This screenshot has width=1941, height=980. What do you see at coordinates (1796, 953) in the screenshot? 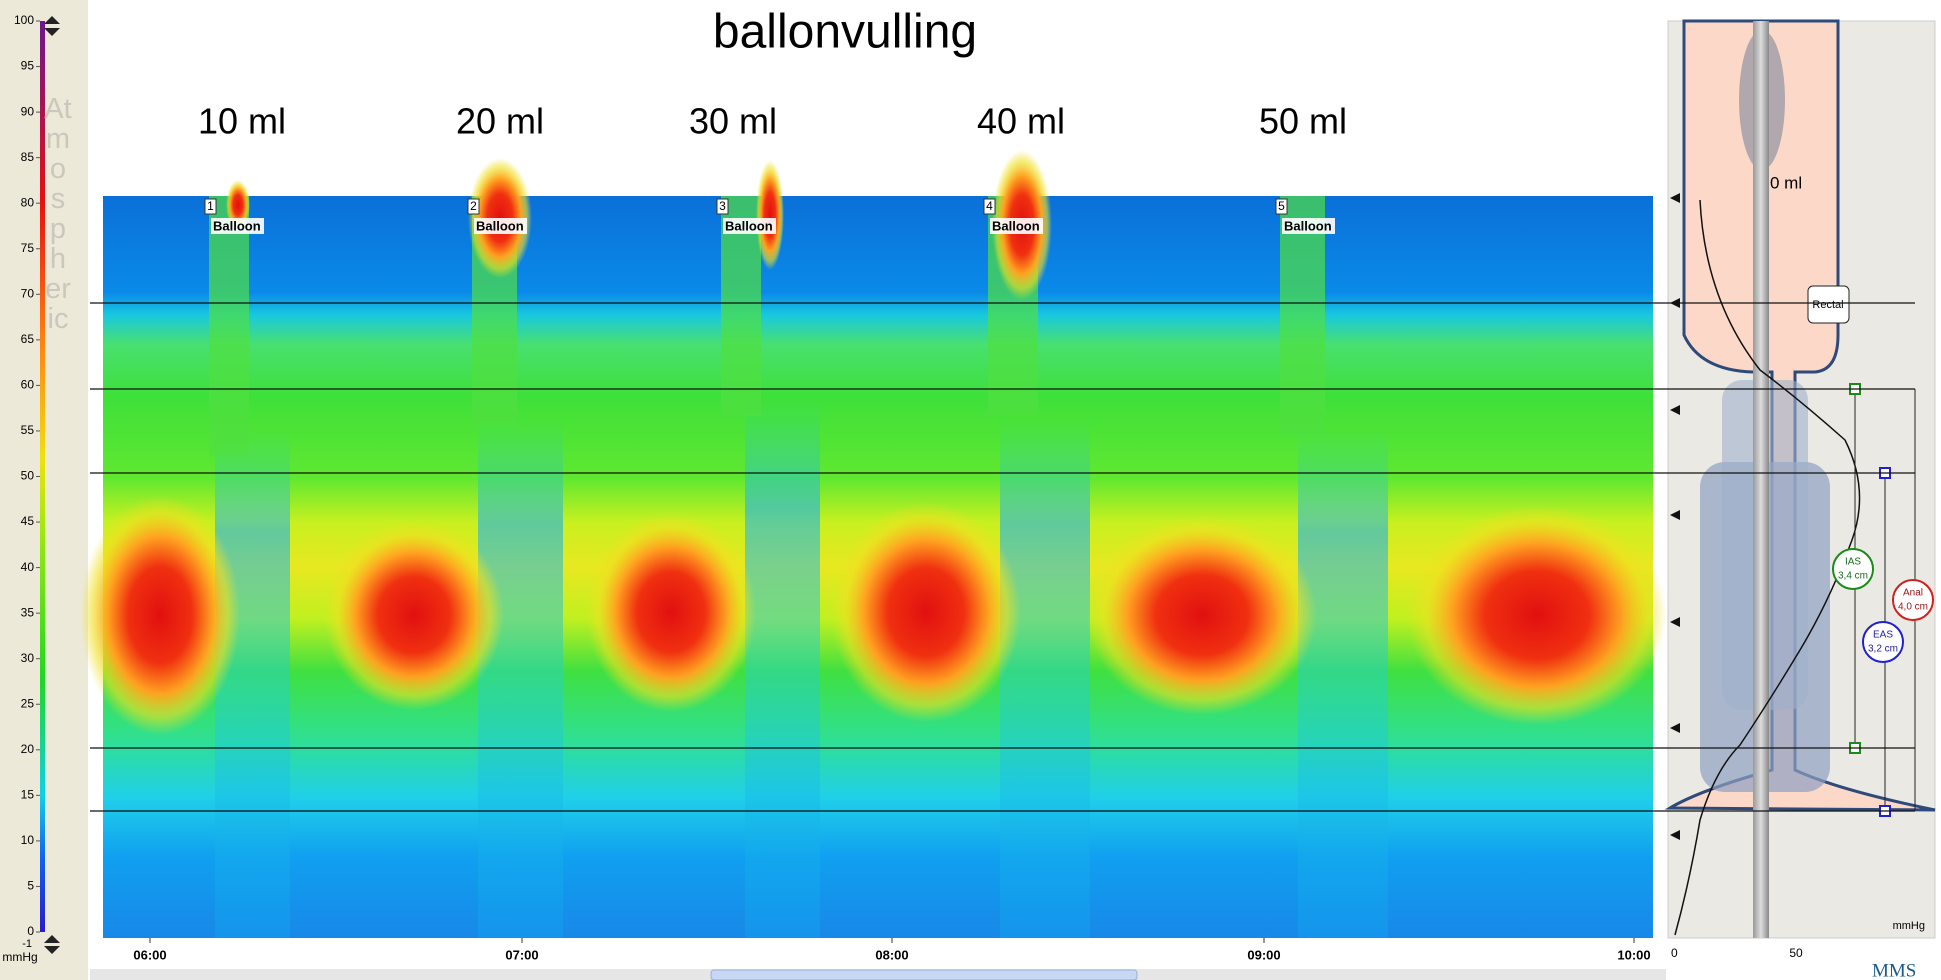
I see `pressure-tick: 50` at bounding box center [1796, 953].